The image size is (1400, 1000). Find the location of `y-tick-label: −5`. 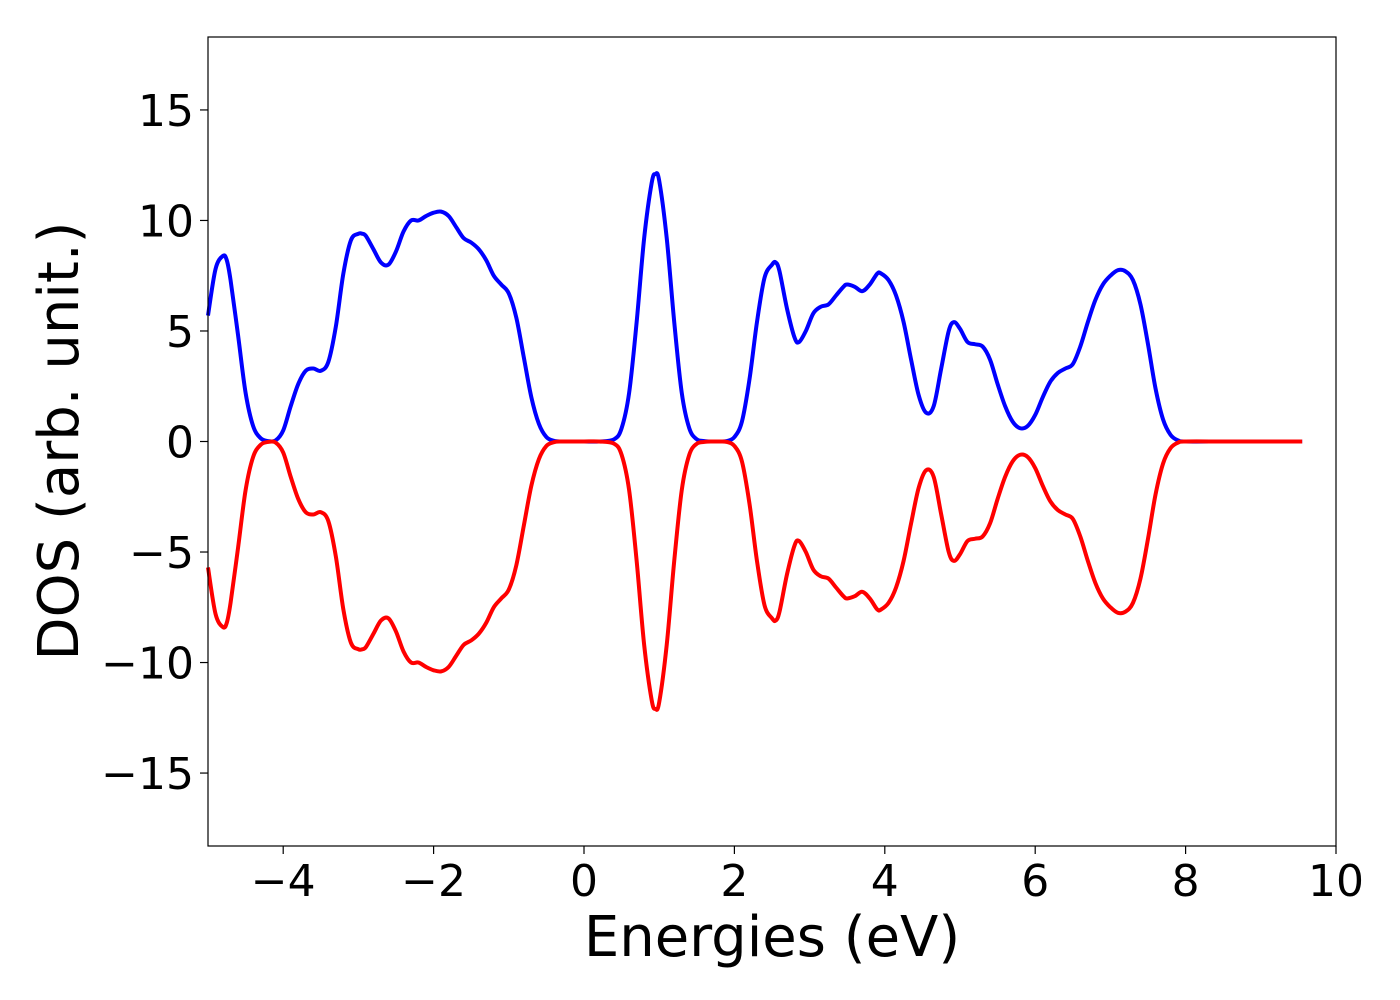

y-tick-label: −5 is located at coordinates (161, 553).